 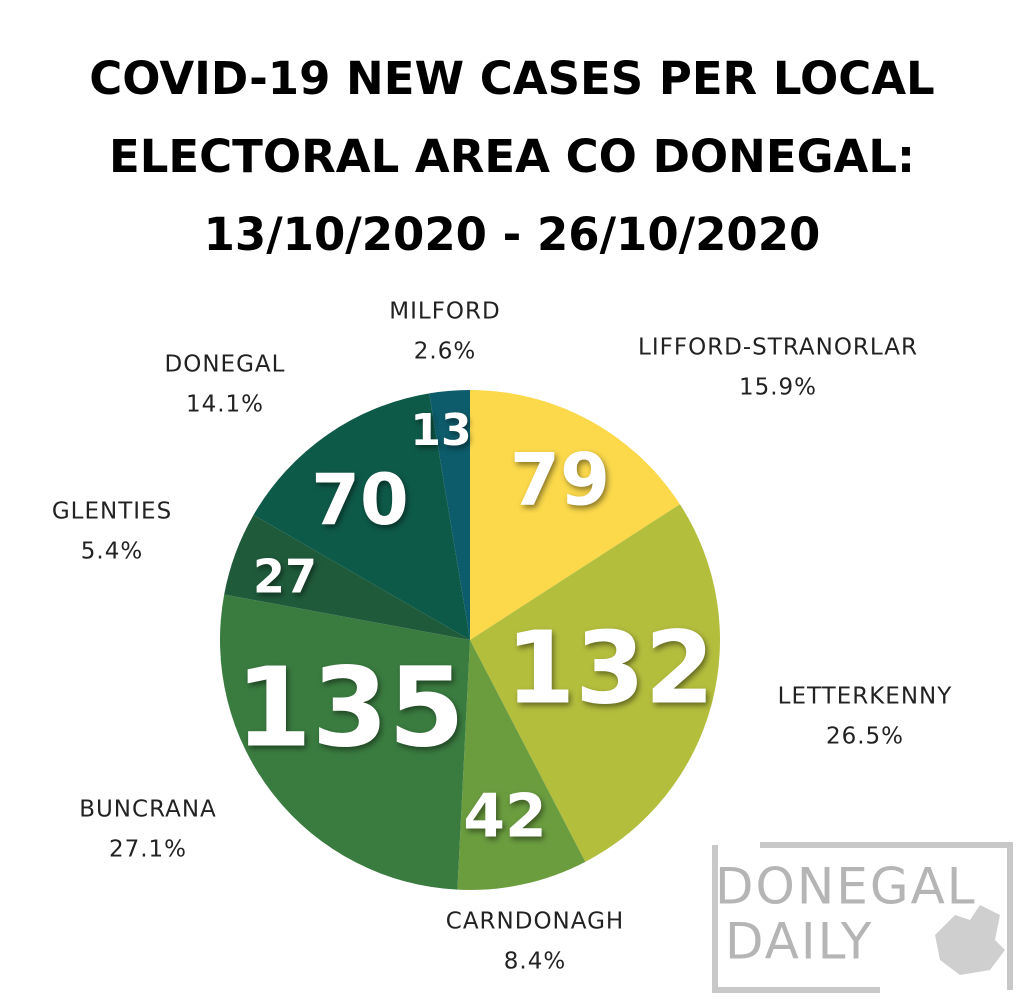 I want to click on logo: DONEGAL DAILY, so click(x=862, y=917).